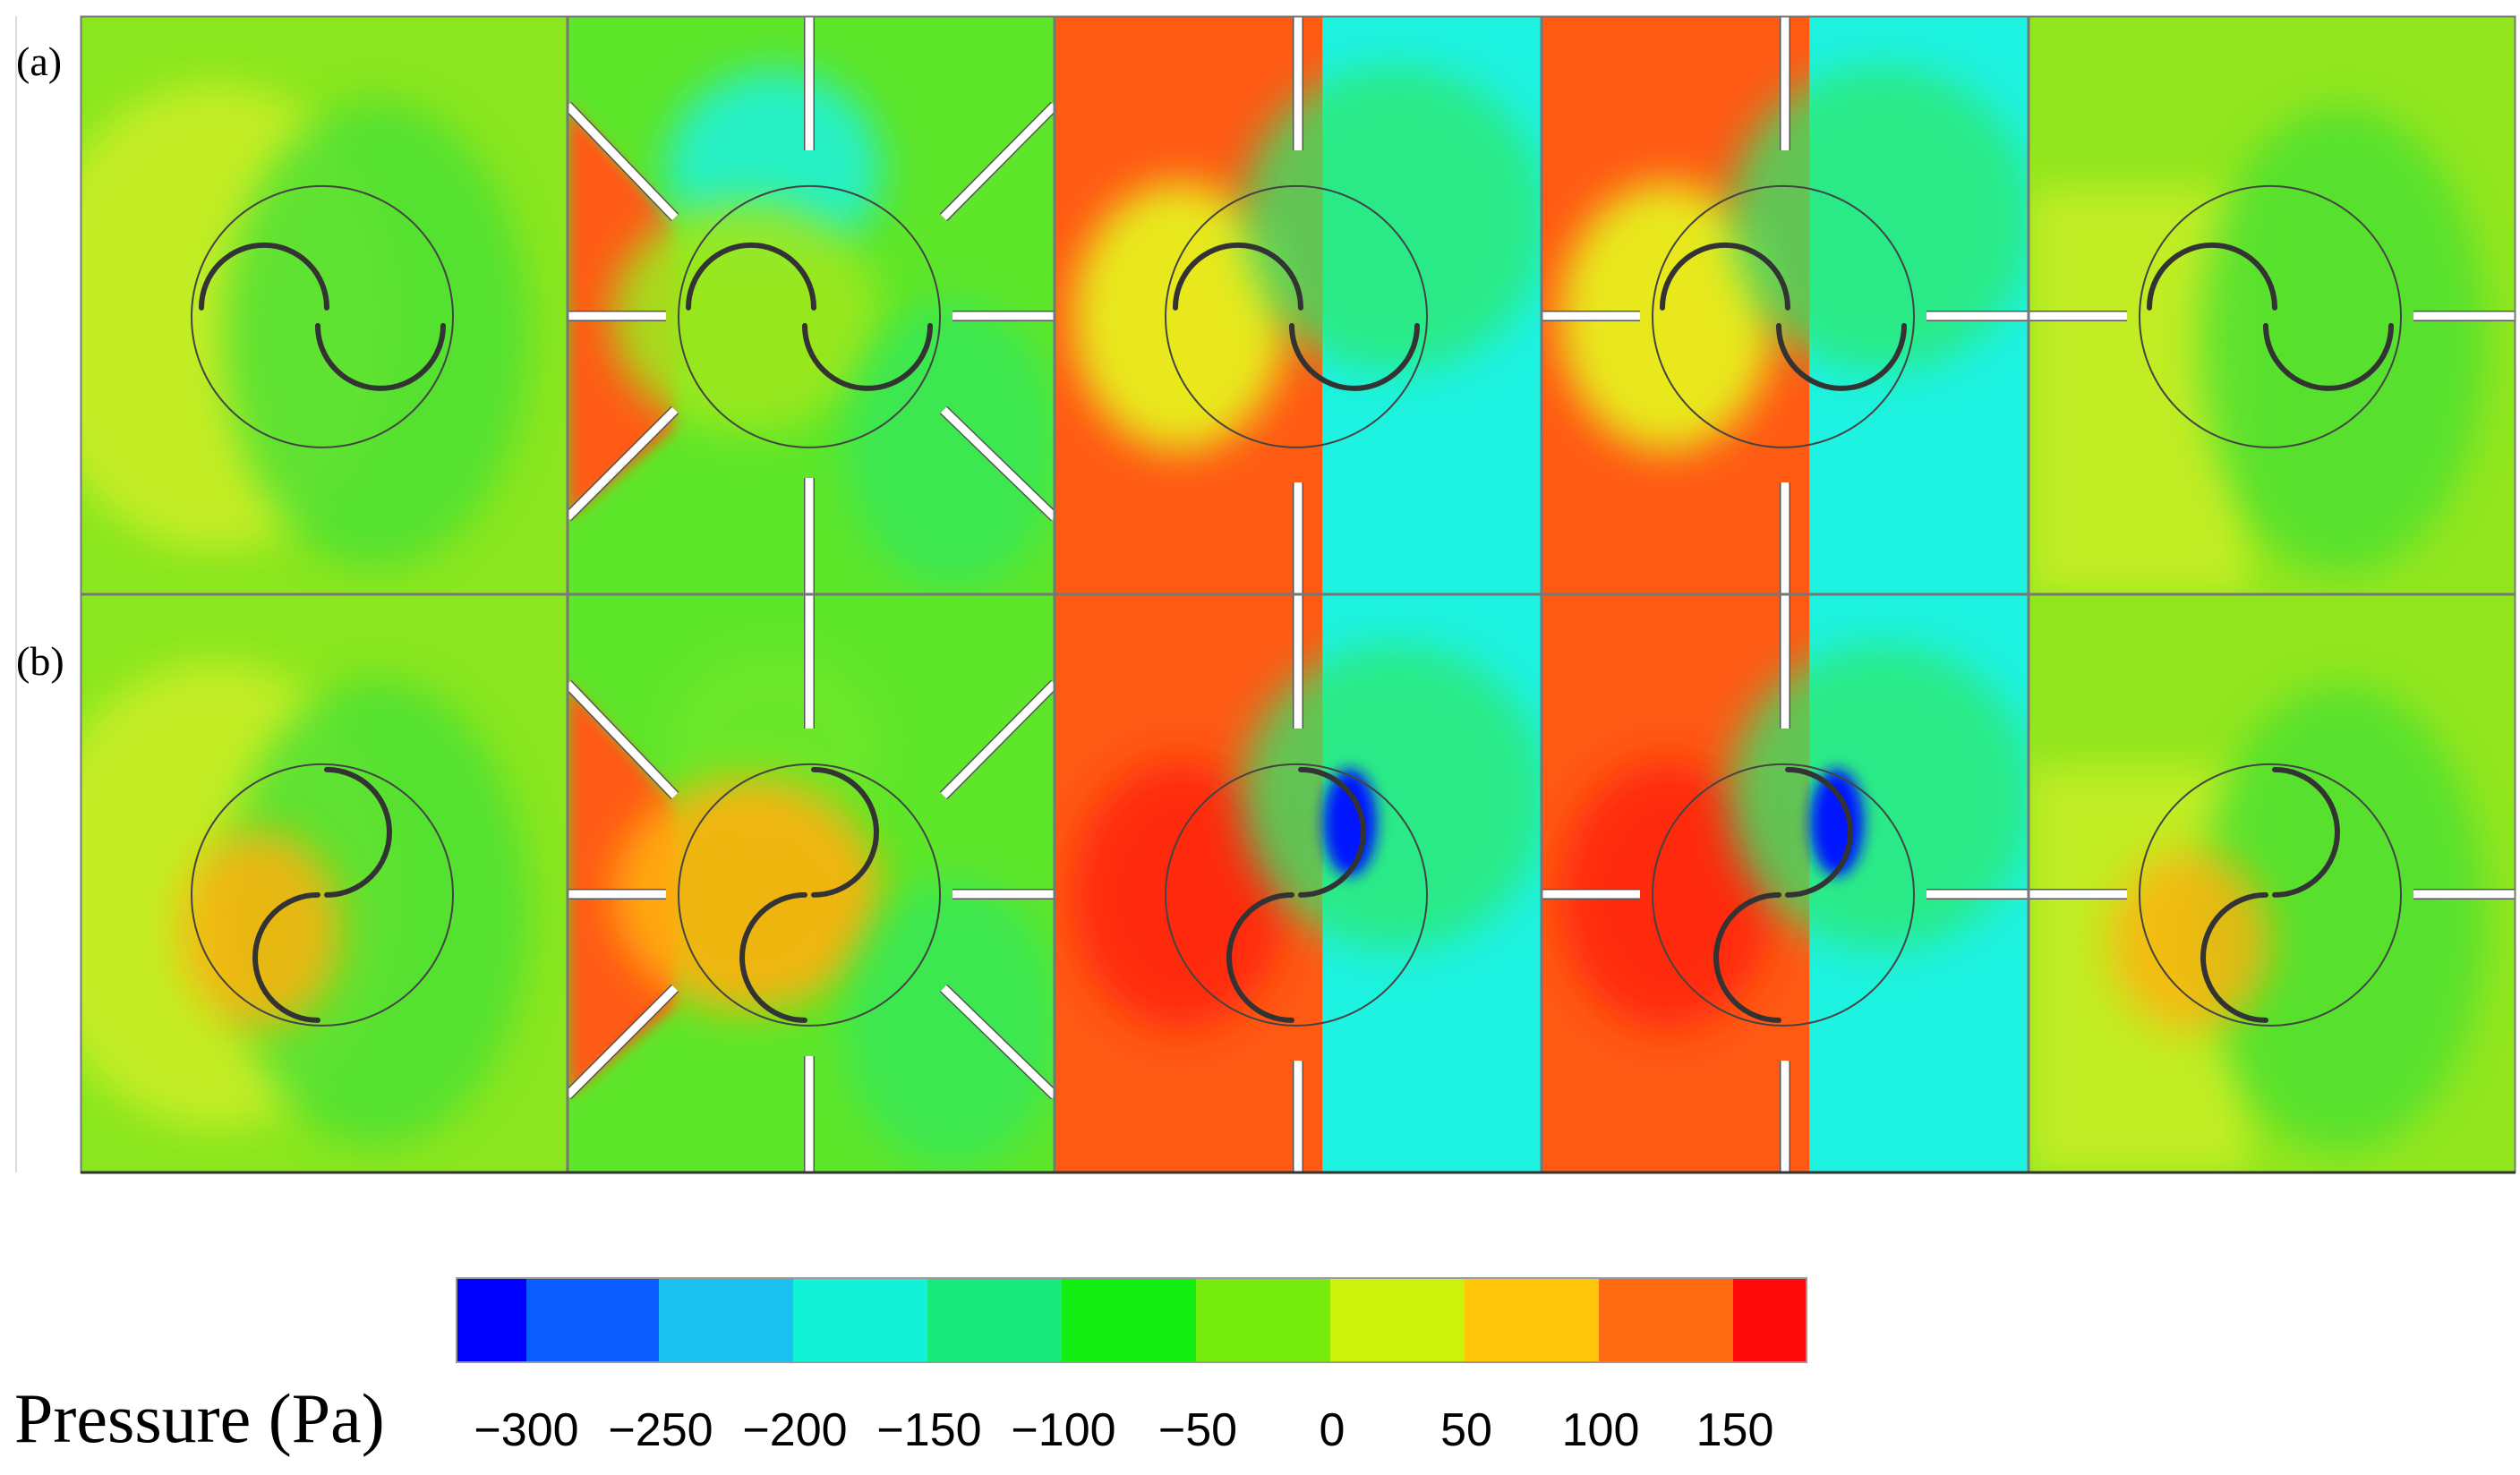  I want to click on panel-row1-col2, so click(1298, 883).